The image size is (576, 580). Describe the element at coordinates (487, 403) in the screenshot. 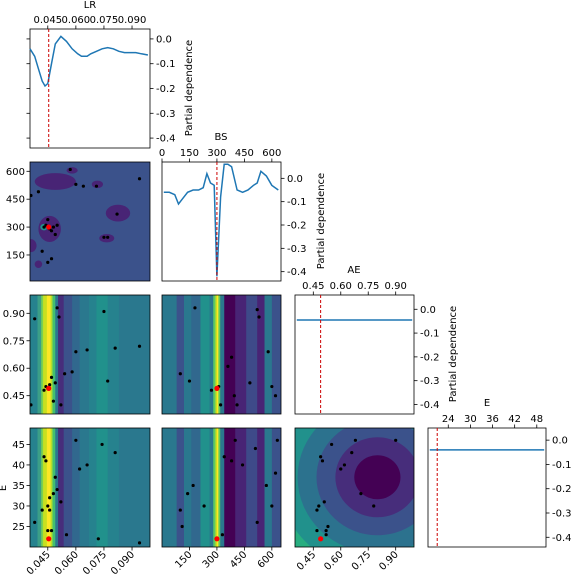

I see `e-title: E` at that location.